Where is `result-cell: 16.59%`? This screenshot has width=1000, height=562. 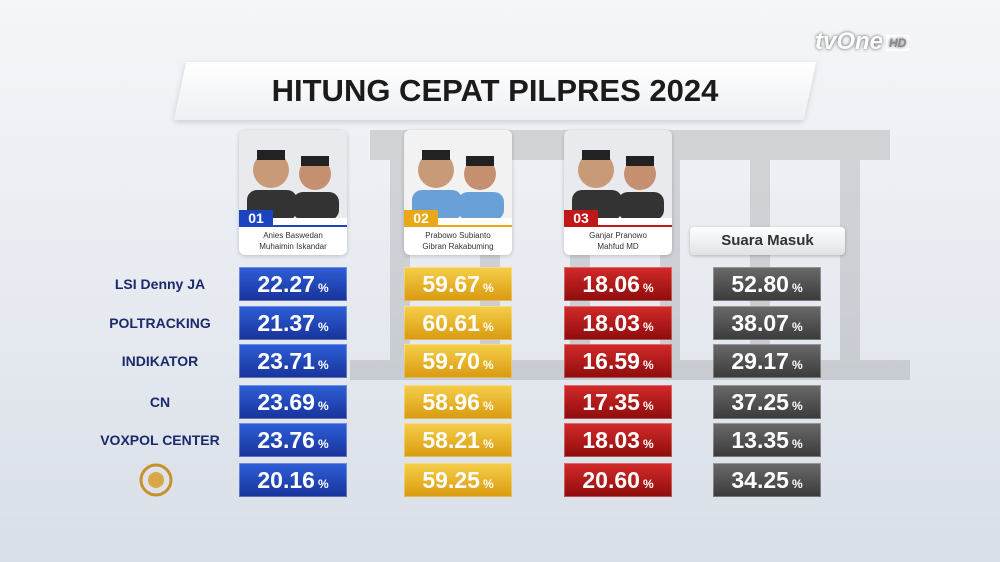
result-cell: 16.59% is located at coordinates (618, 361).